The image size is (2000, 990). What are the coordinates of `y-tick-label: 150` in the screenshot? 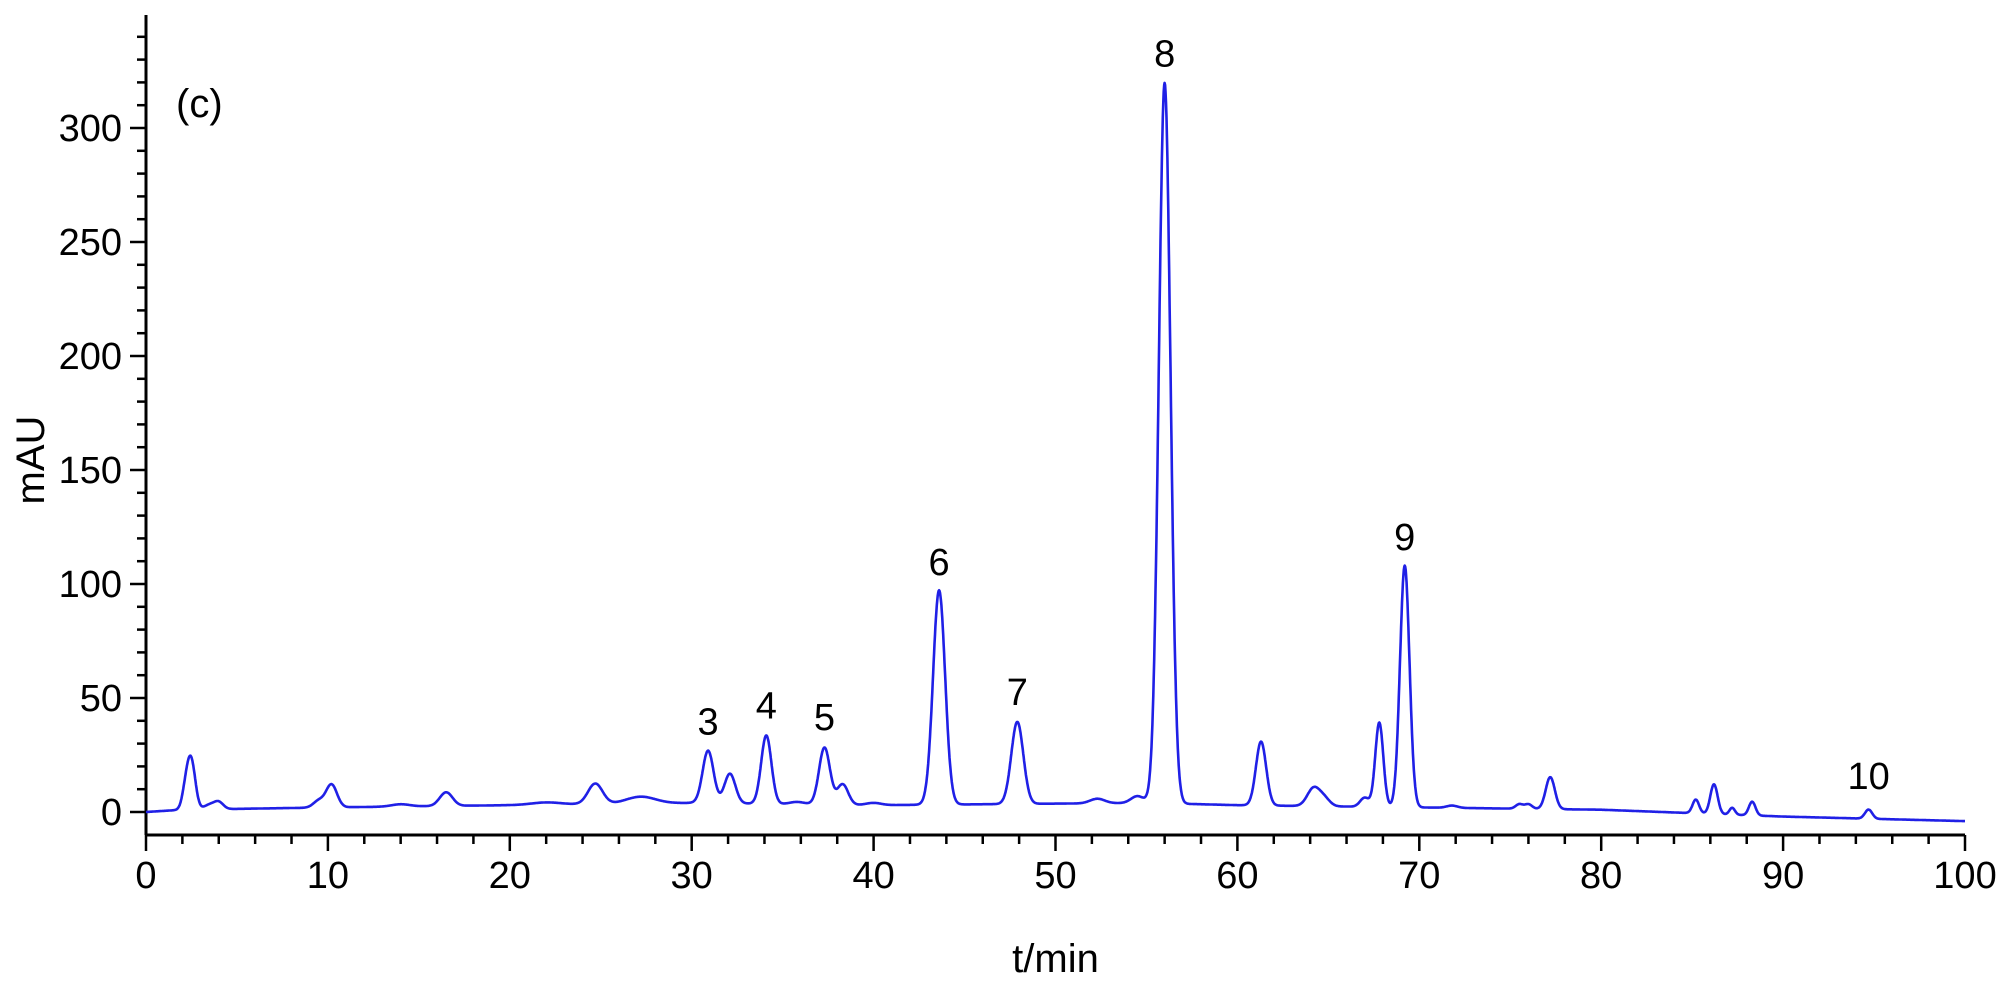 It's located at (90, 471).